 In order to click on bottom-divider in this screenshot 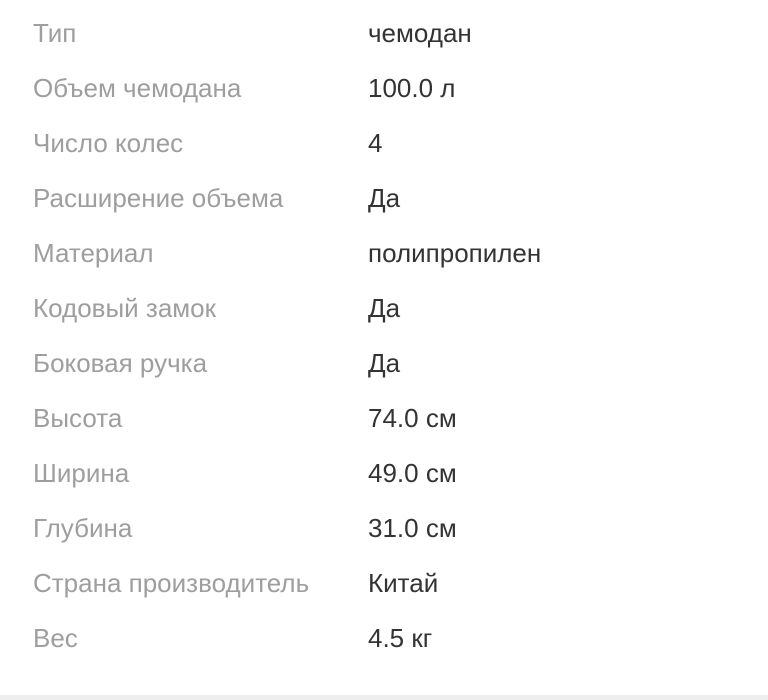, I will do `click(384, 697)`.